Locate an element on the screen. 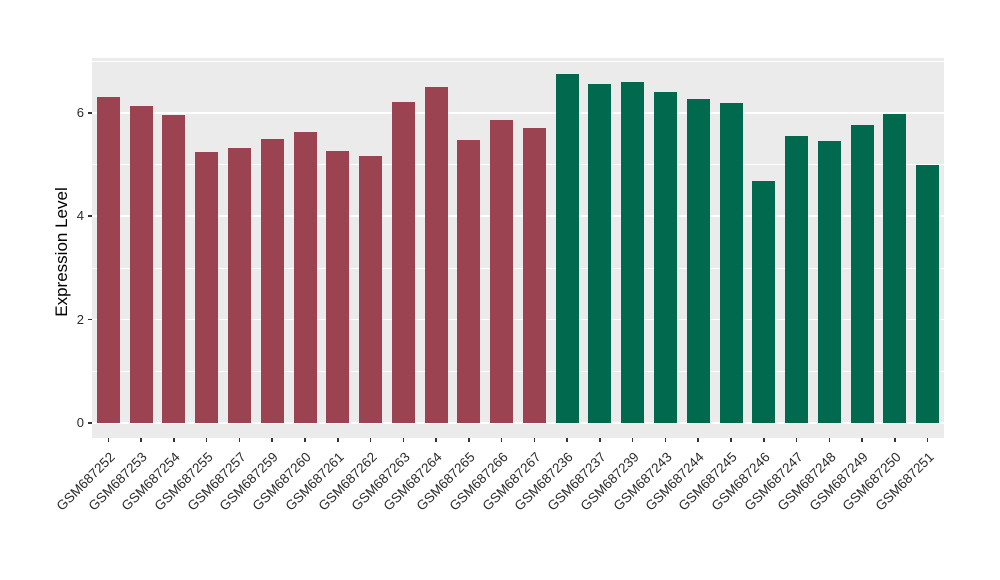  y-tick-label: 4 is located at coordinates (80, 216).